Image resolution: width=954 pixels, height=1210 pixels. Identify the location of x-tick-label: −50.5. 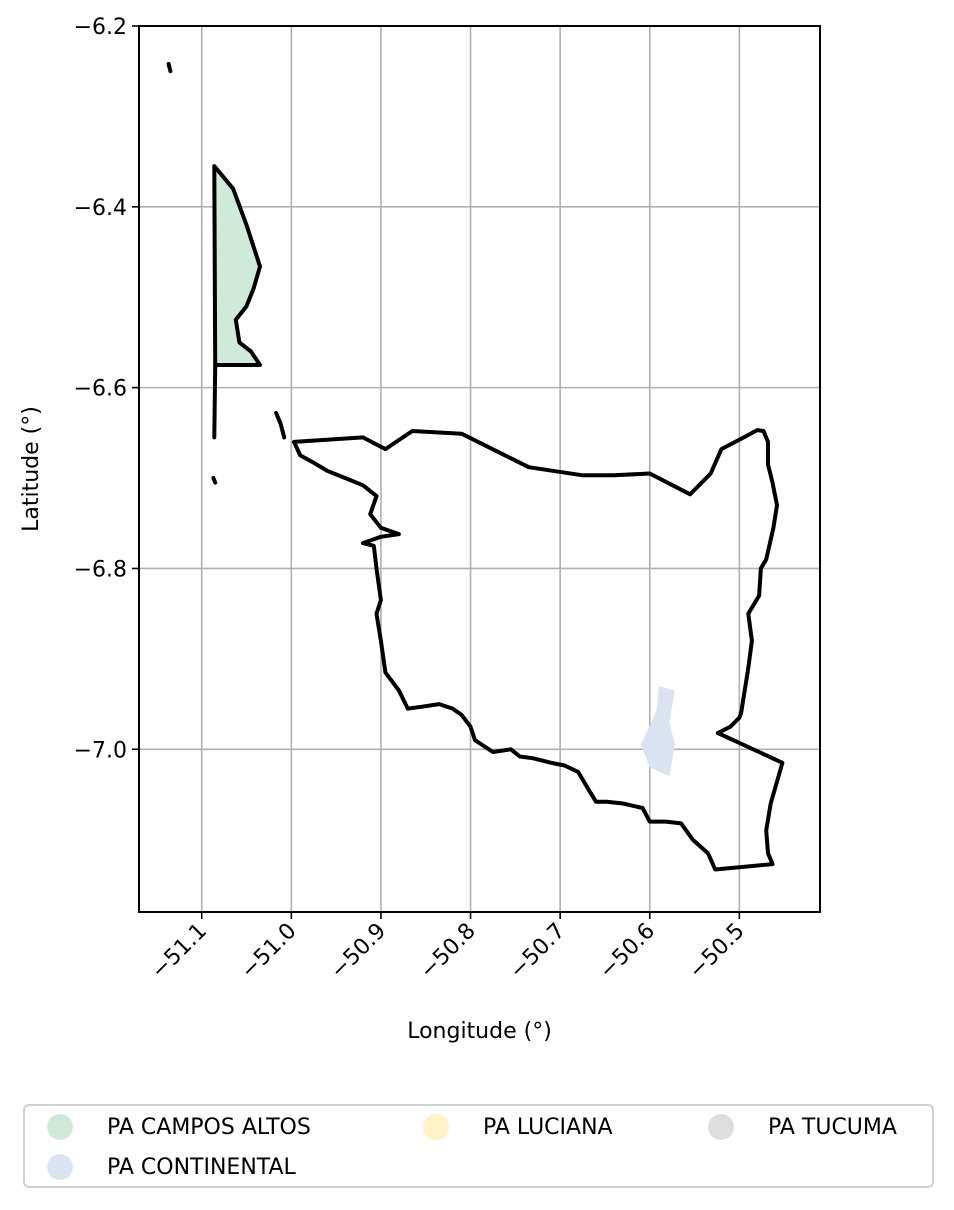
(716, 951).